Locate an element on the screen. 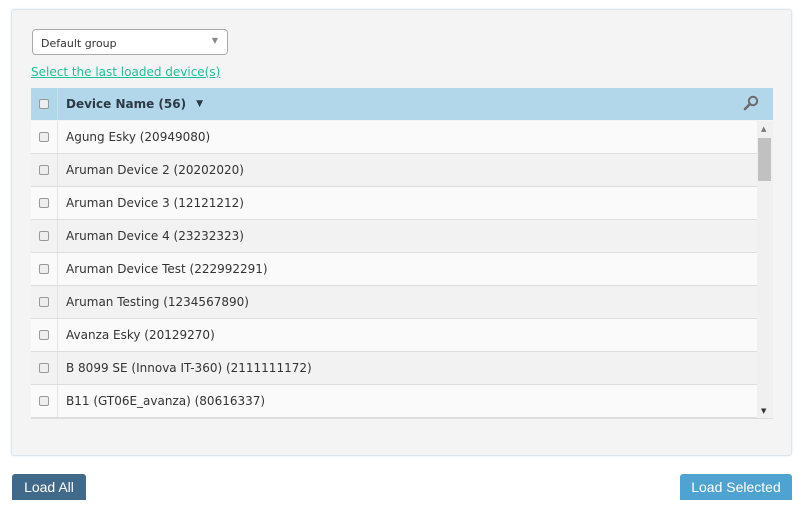  table-header: Device Name (56) ▼ is located at coordinates (402, 104).